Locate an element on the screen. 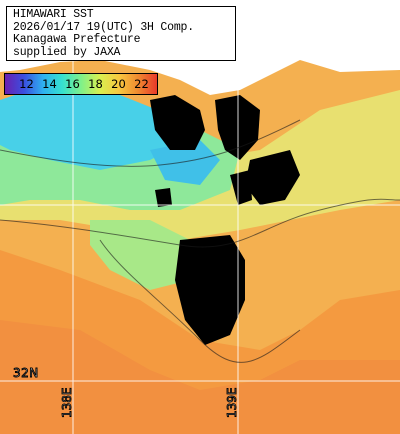 The width and height of the screenshot is (400, 434). land-boso is located at coordinates (210, 290).